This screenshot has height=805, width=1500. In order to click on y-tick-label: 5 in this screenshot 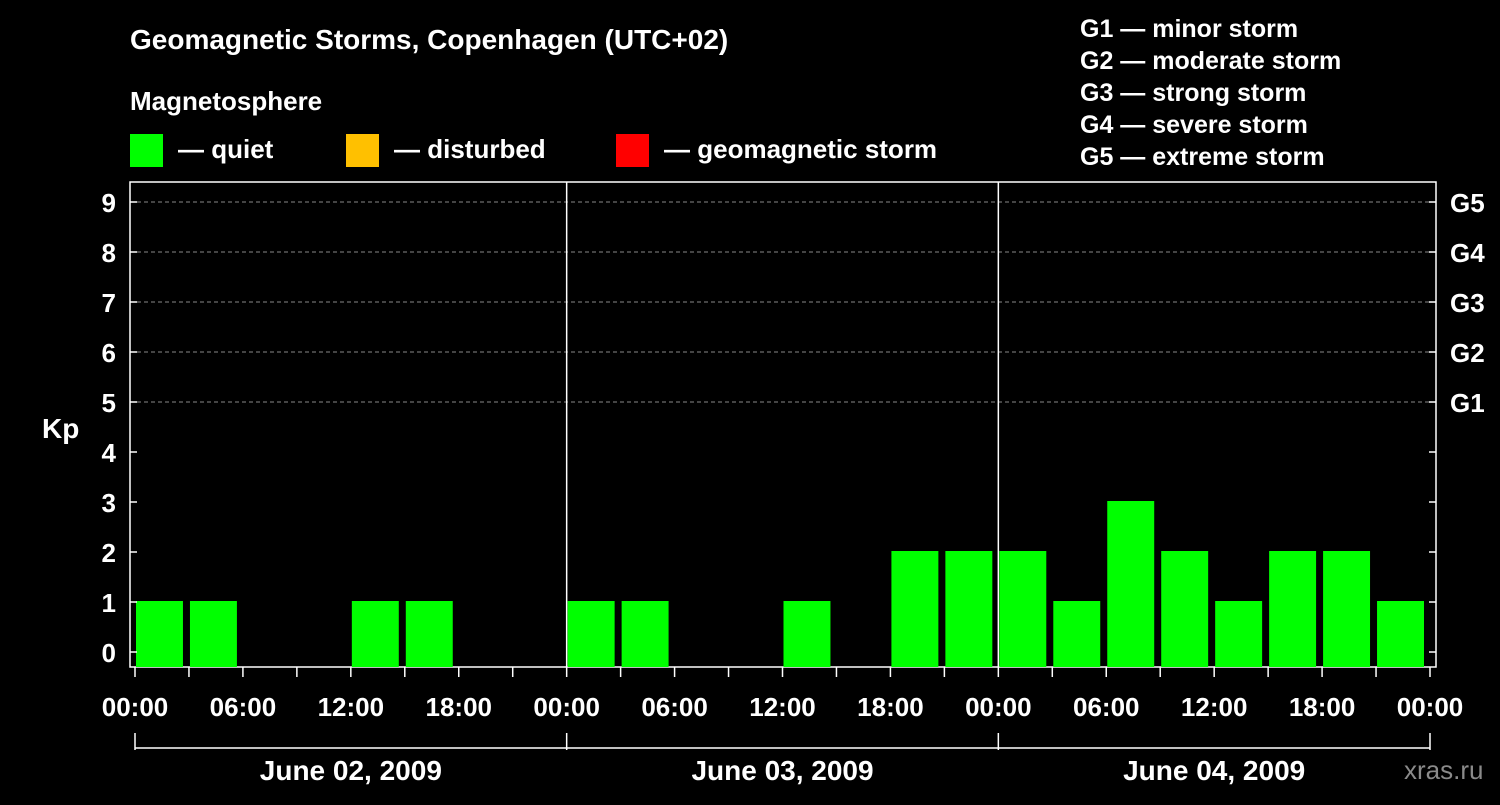, I will do `click(109, 403)`.